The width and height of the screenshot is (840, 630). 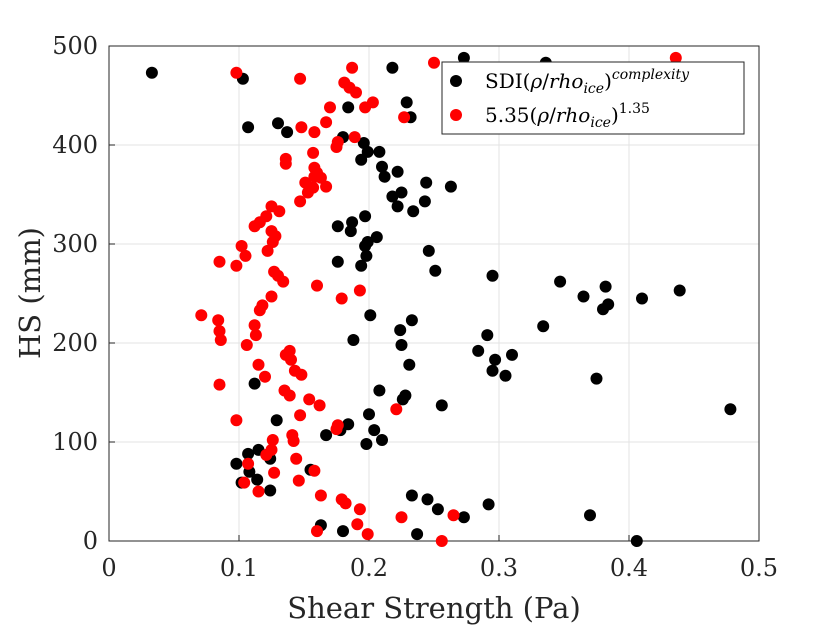 I want to click on x-tick-label: 0.1, so click(x=239, y=568).